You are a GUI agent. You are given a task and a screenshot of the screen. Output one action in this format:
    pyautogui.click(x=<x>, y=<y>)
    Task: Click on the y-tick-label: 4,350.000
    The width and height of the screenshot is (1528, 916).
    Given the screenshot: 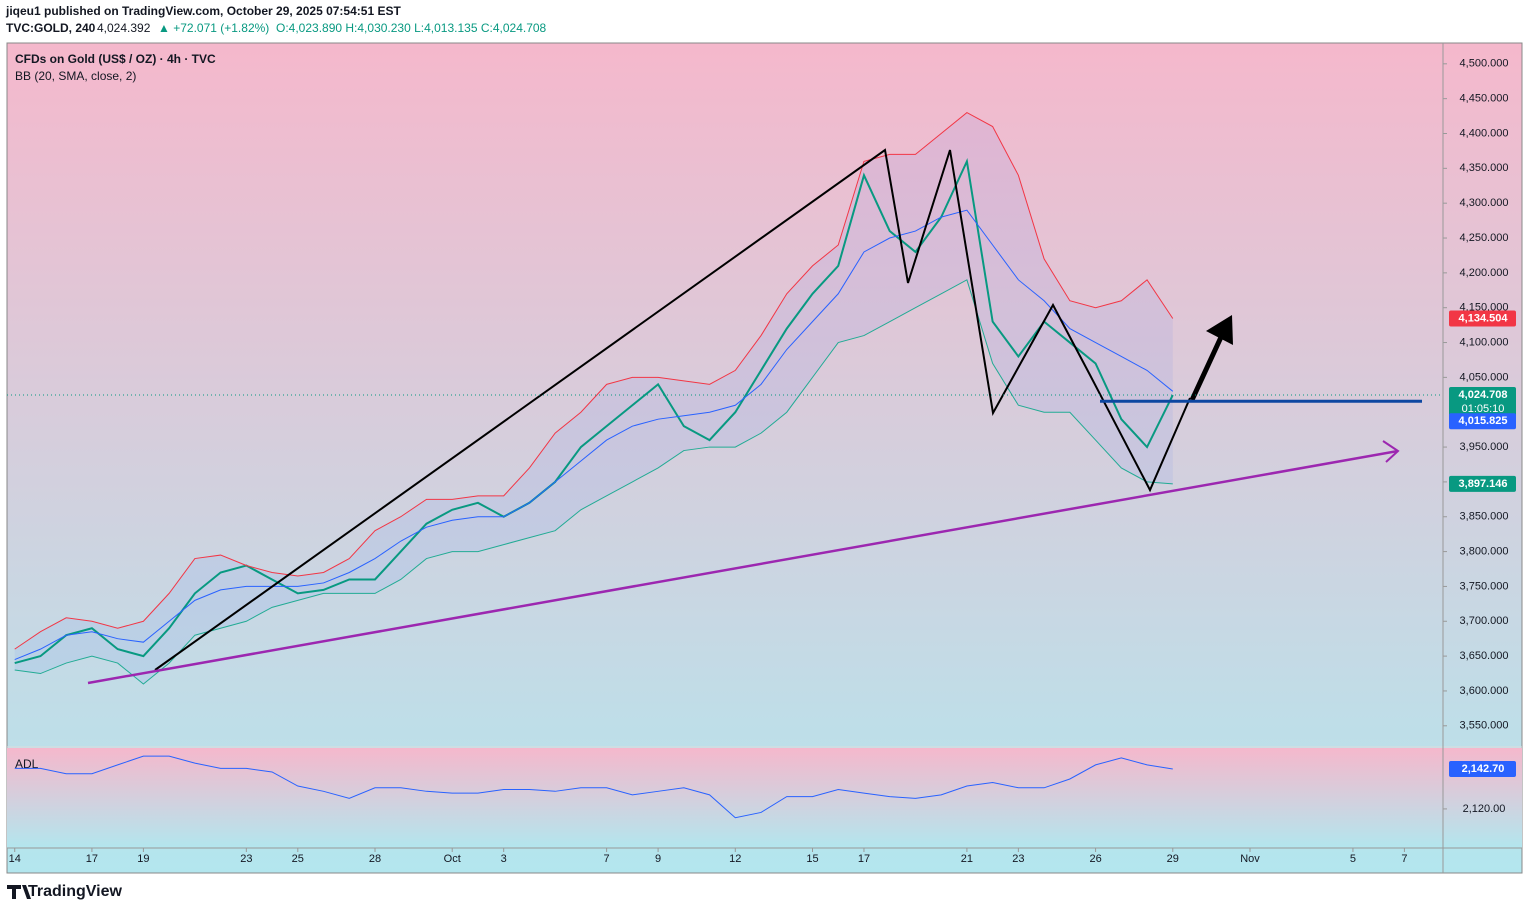 What is the action you would take?
    pyautogui.click(x=1484, y=168)
    